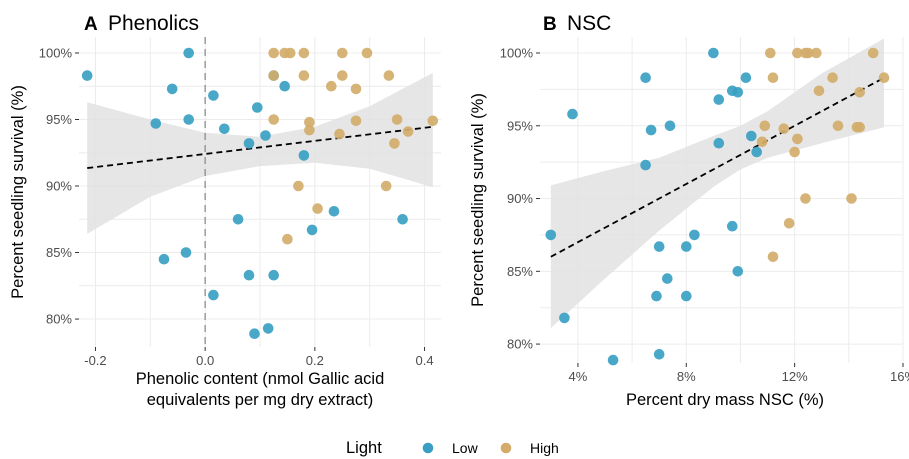 This screenshot has width=909, height=459. Describe the element at coordinates (315, 360) in the screenshot. I see `panel-a-x-tick-label: 0.2` at that location.